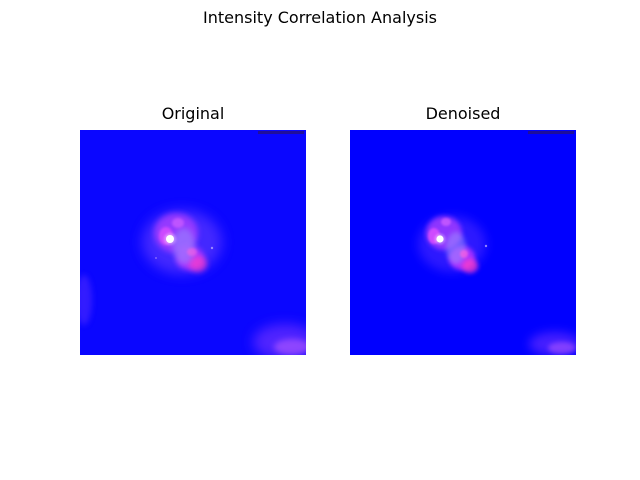 The height and width of the screenshot is (480, 640). What do you see at coordinates (463, 113) in the screenshot?
I see `panel-title-denoised: Denoised` at bounding box center [463, 113].